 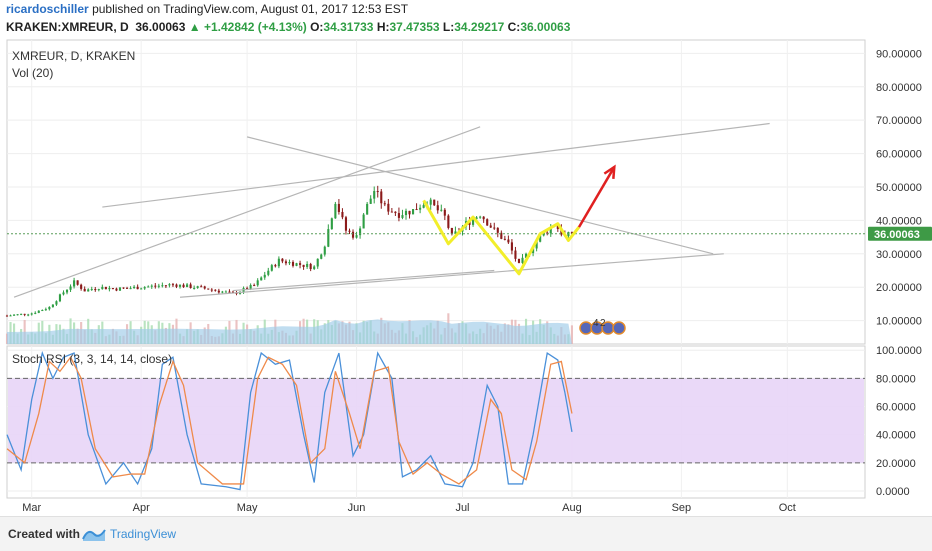 What do you see at coordinates (586, 328) in the screenshot?
I see `pattern-marker` at bounding box center [586, 328].